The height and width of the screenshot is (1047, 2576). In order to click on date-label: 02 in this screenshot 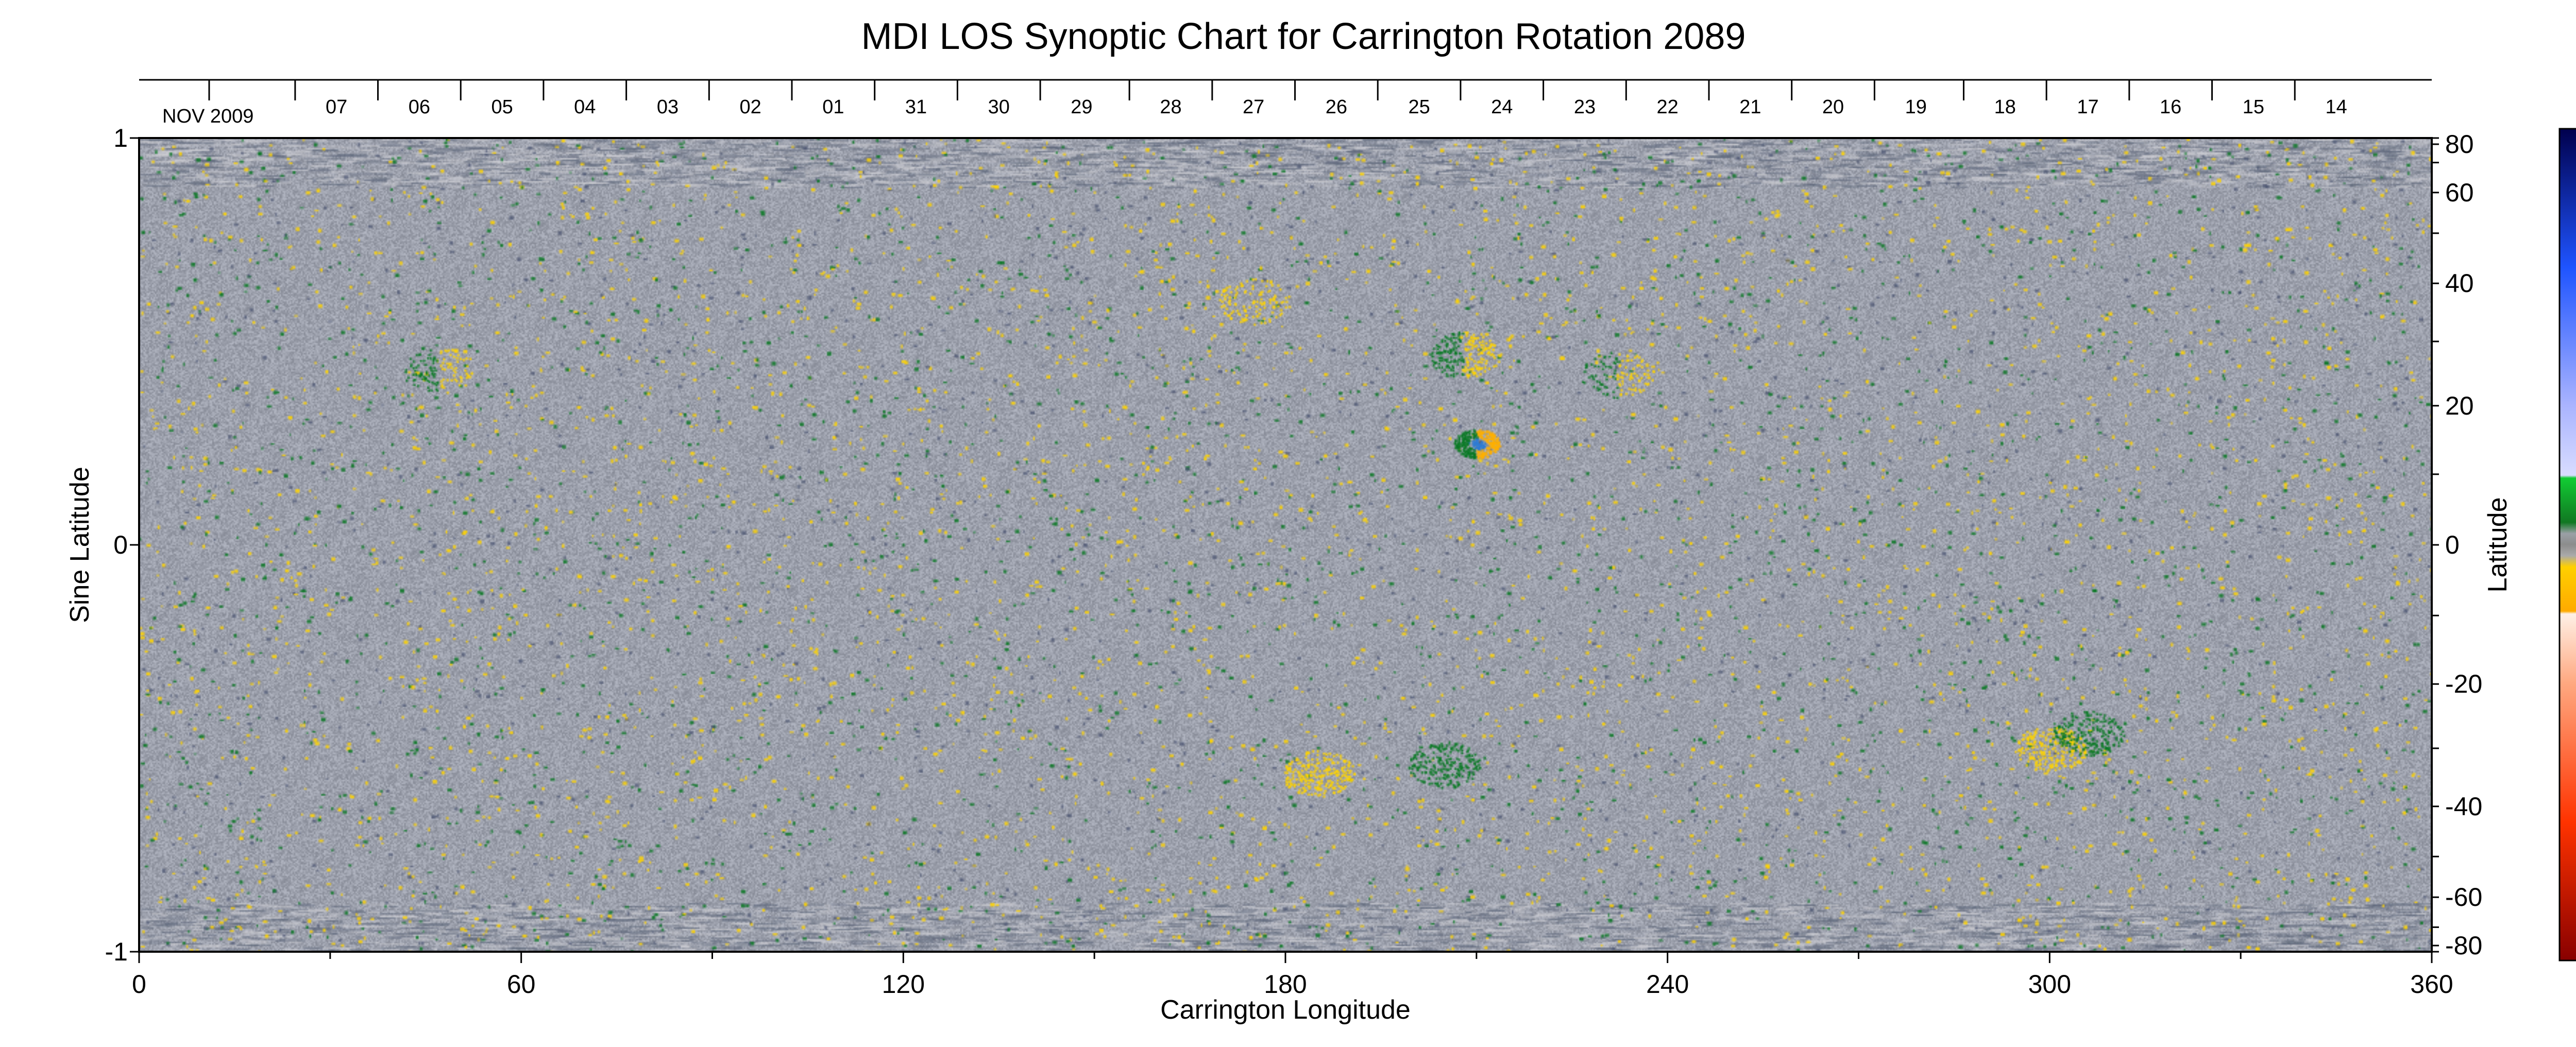, I will do `click(750, 107)`.